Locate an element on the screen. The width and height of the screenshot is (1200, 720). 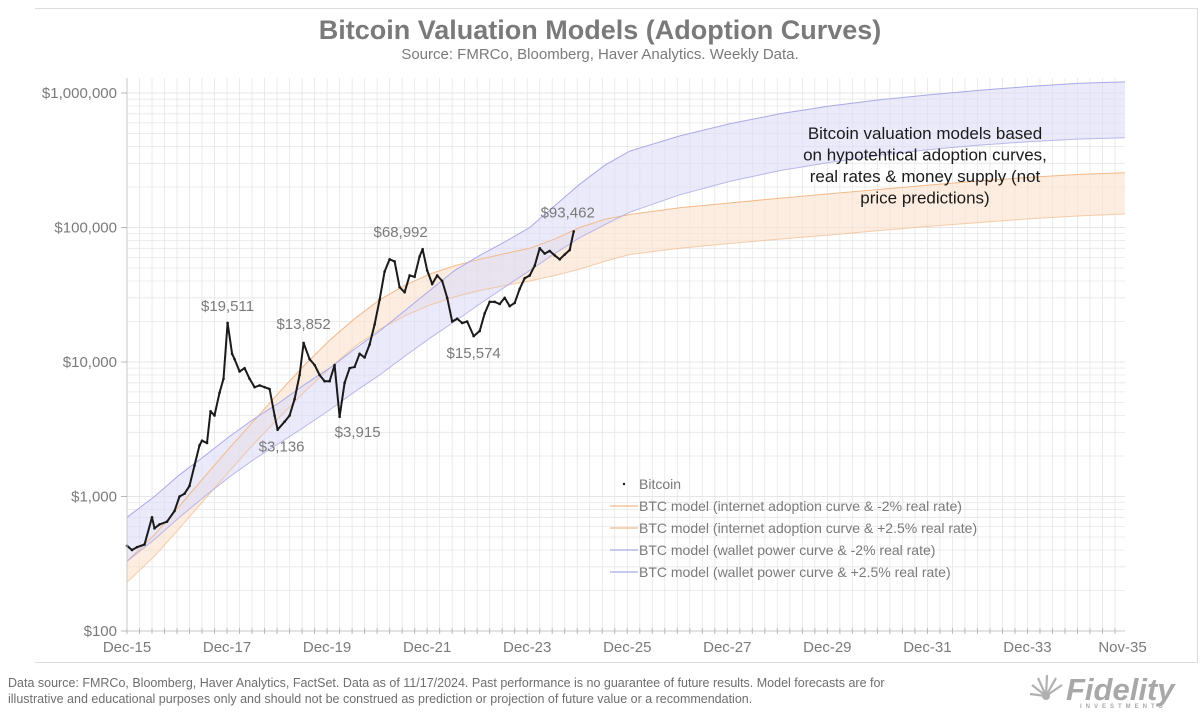
x-tick-label: Dec-15 is located at coordinates (127, 647).